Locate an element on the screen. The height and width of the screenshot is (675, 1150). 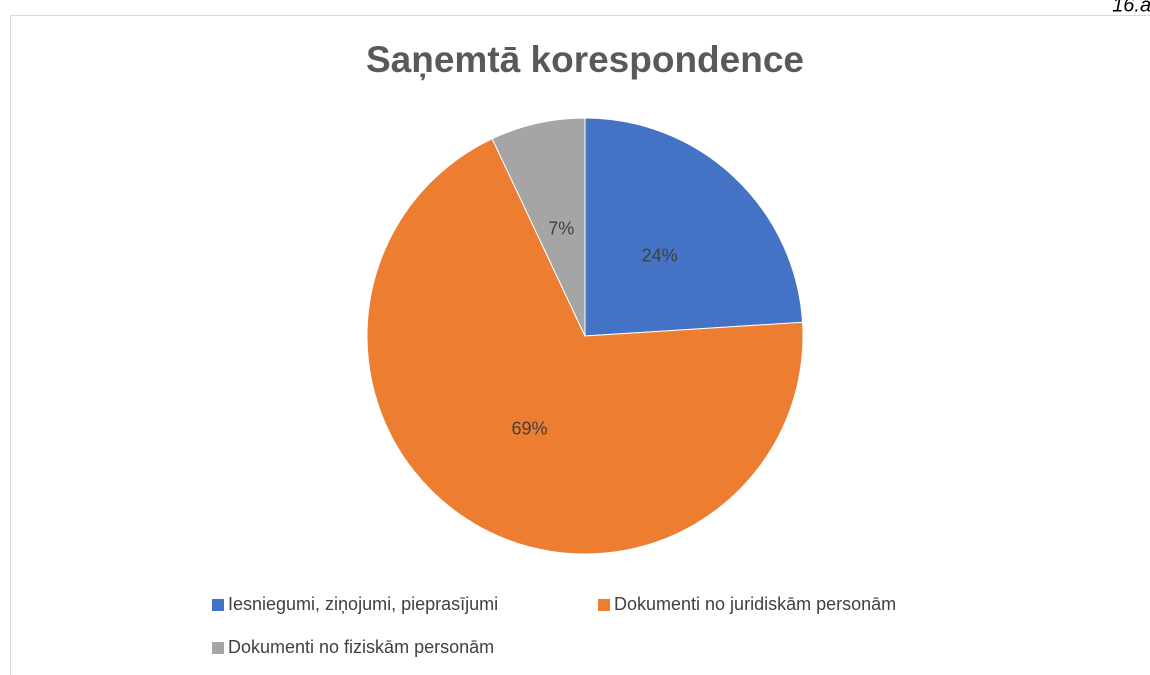
legend-label: Dokumenti no juridiskām personām is located at coordinates (755, 604).